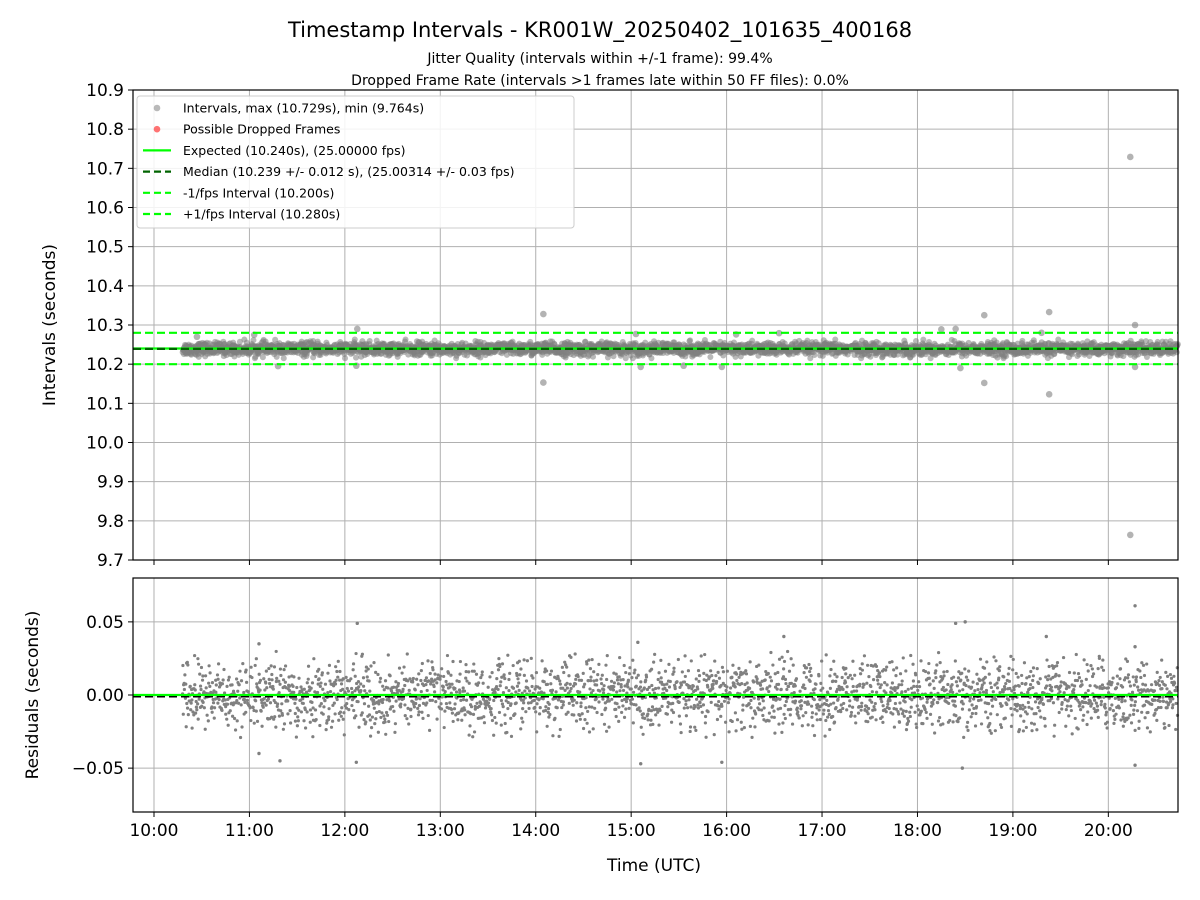  What do you see at coordinates (655, 348) in the screenshot?
I see `reference-lines` at bounding box center [655, 348].